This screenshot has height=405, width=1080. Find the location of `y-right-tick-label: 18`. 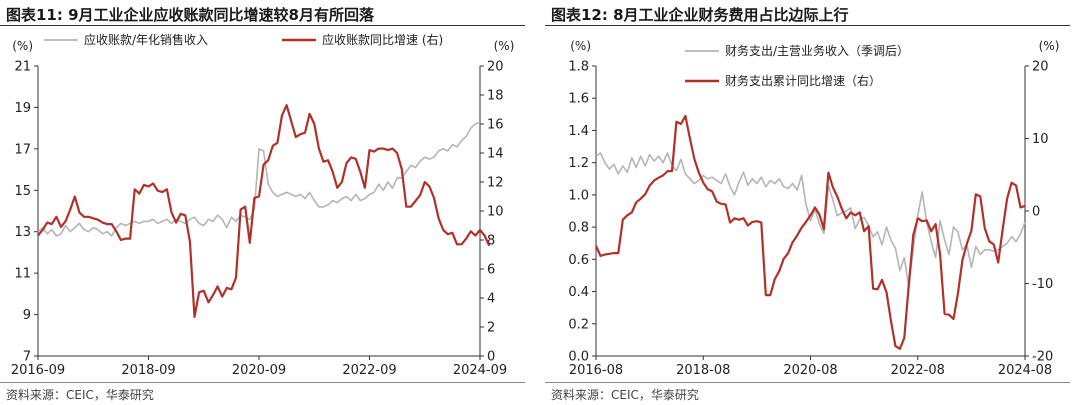

y-right-tick-label: 18 is located at coordinates (495, 96).